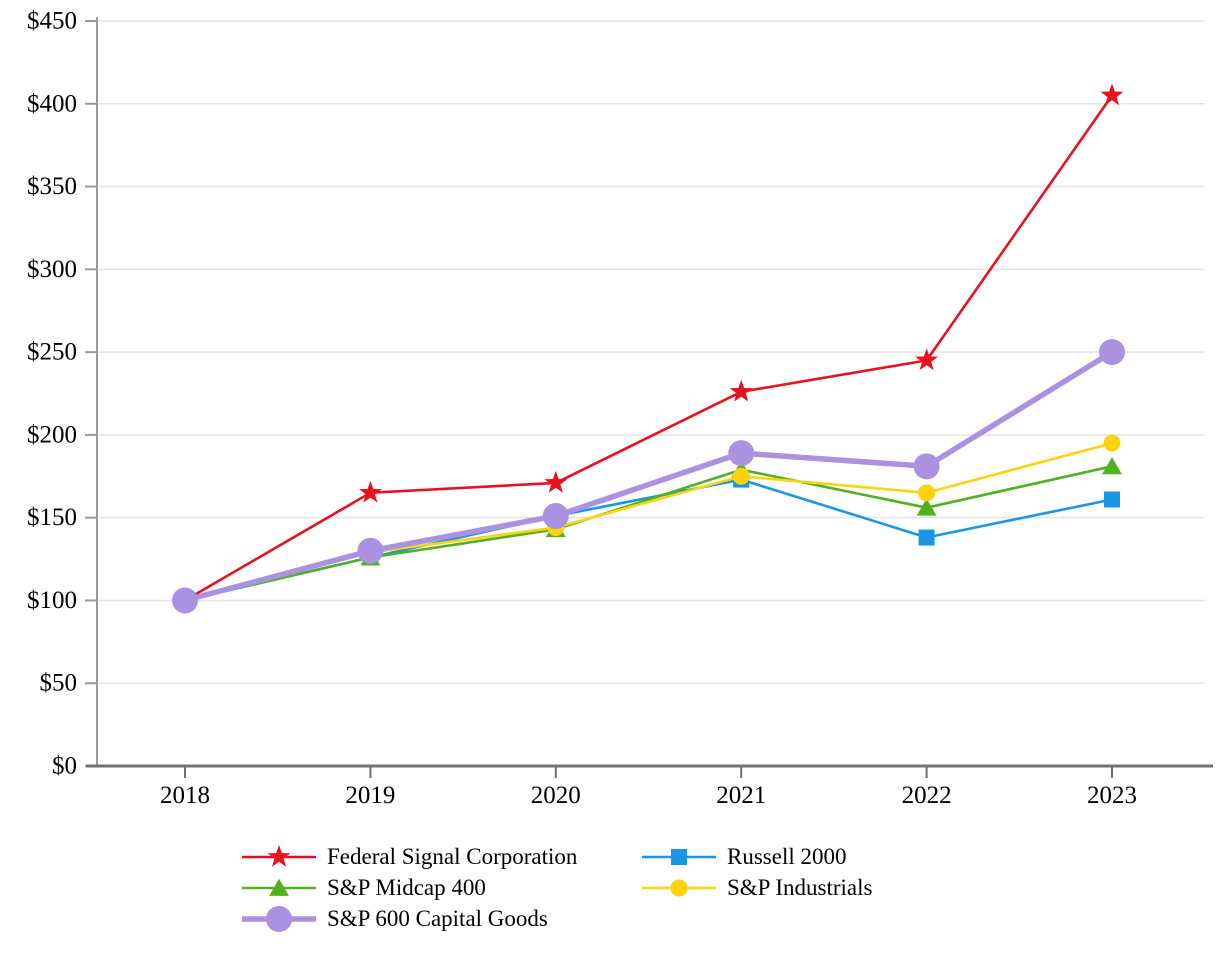 This screenshot has width=1226, height=960. Describe the element at coordinates (279, 856) in the screenshot. I see `legend-marker-star-icon` at that location.